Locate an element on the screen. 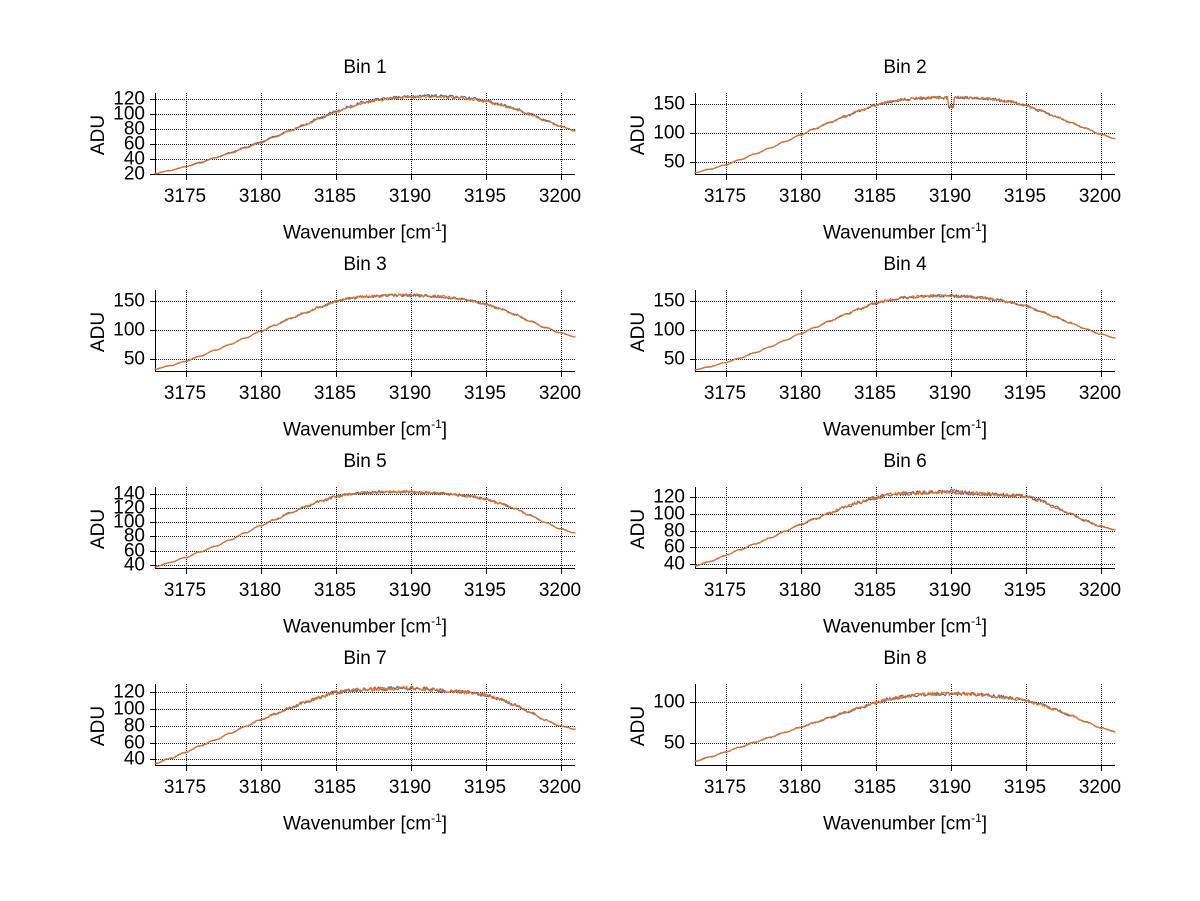 This screenshot has width=1200, height=901. x-tick-label: 3200 is located at coordinates (560, 393).